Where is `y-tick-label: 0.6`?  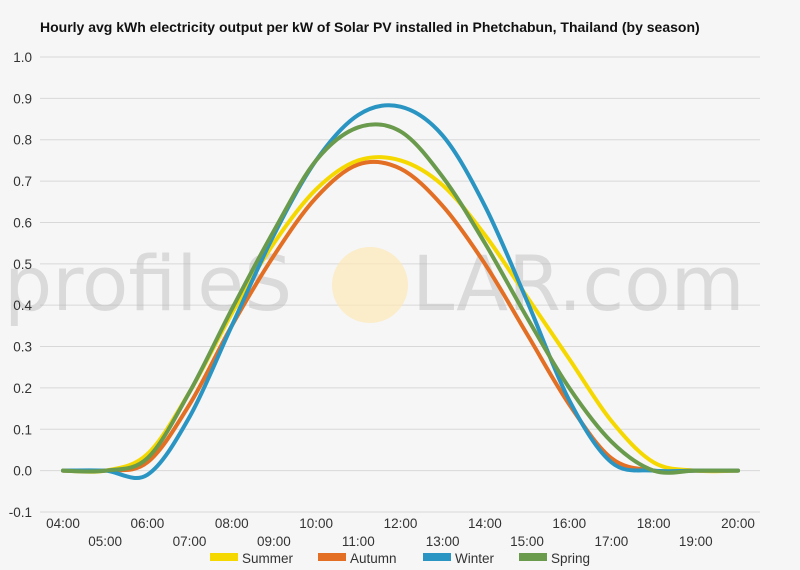
y-tick-label: 0.6 is located at coordinates (22, 222).